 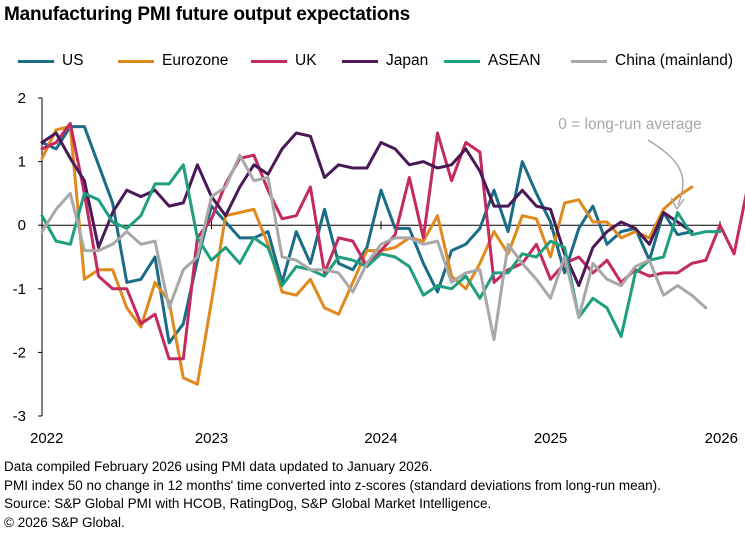 What do you see at coordinates (674, 60) in the screenshot?
I see `legend-label: China (mainland)` at bounding box center [674, 60].